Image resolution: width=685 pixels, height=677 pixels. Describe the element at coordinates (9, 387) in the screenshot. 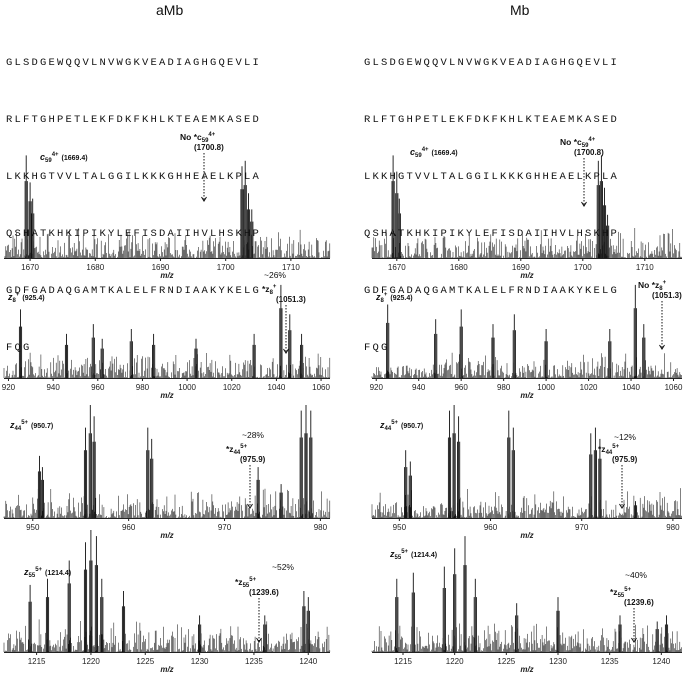

I see `x-tick-label: 920` at that location.